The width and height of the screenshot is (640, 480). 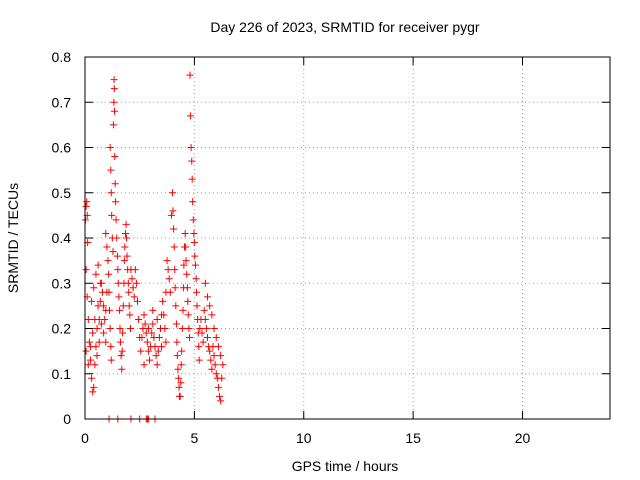 What do you see at coordinates (523, 438) in the screenshot?
I see `x-tick-label: 20` at bounding box center [523, 438].